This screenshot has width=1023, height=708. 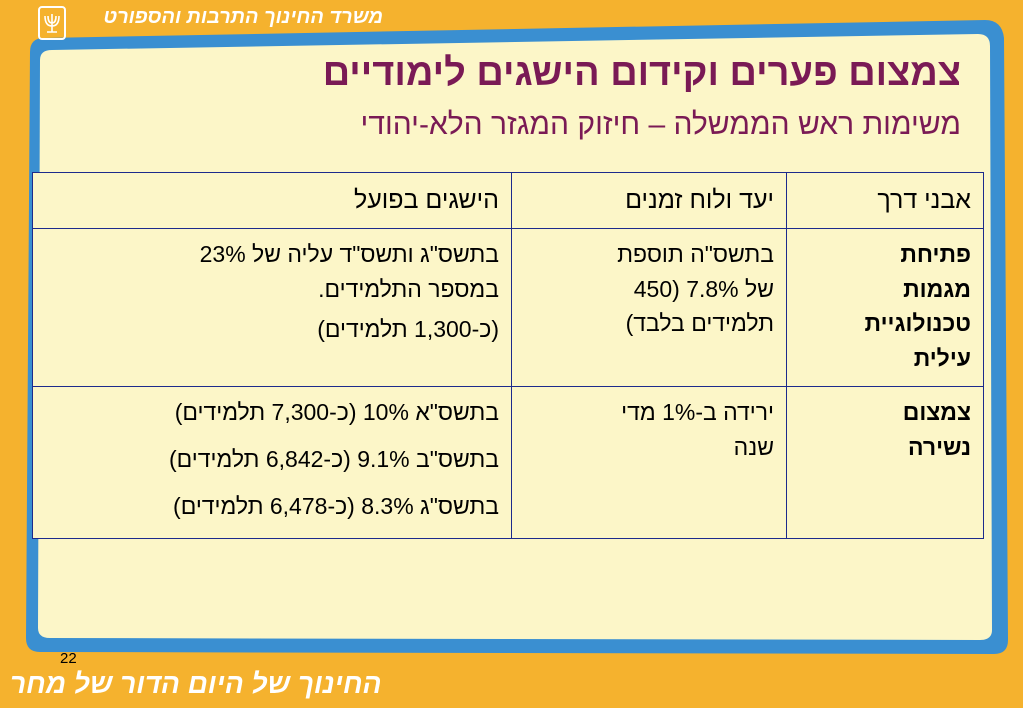 I want to click on achievement-line: בתשס"ג 8.3% (כ-6,478 תלמידים), so click(x=336, y=506).